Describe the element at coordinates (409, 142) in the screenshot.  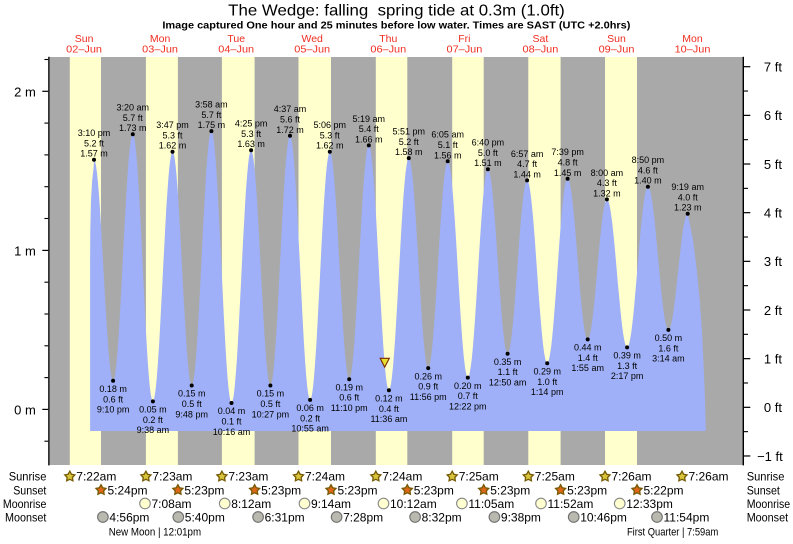
I see `svg-text: 5.2 ft` at that location.